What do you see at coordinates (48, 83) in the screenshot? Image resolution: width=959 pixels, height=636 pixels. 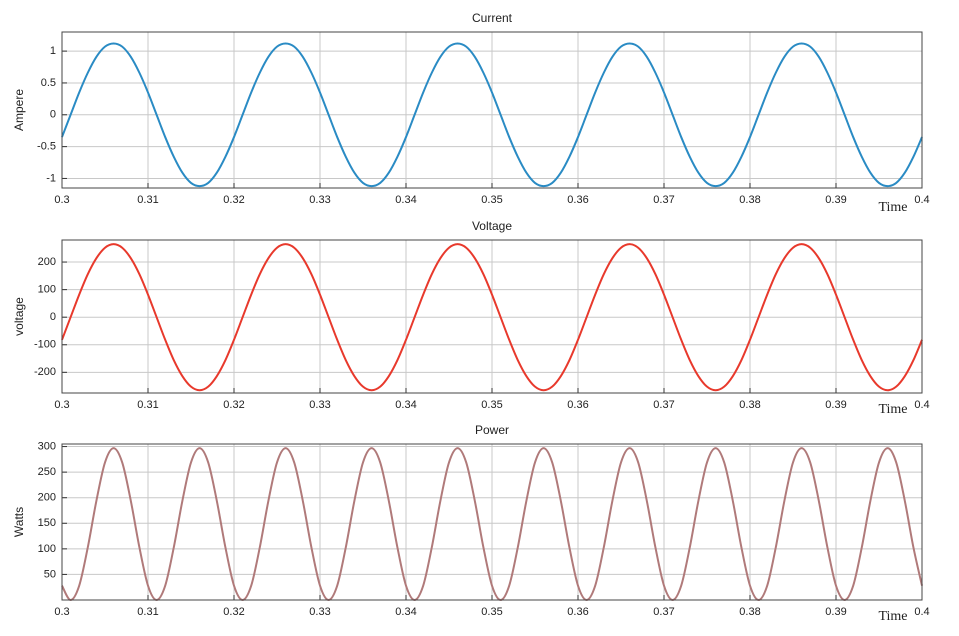 I see `y-tick-label: 0.5` at bounding box center [48, 83].